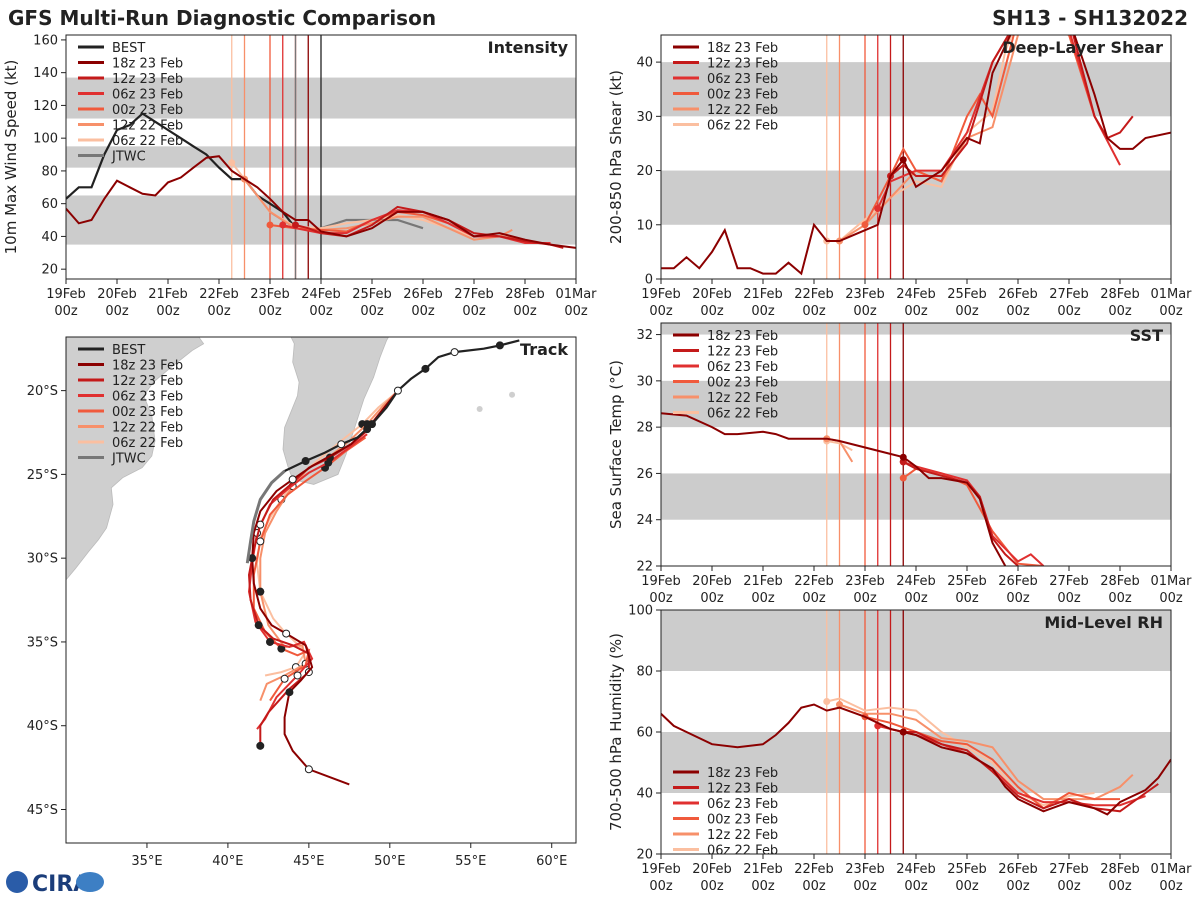  I want to click on intensity-xtick-date-2: 21Feb, so click(168, 294).